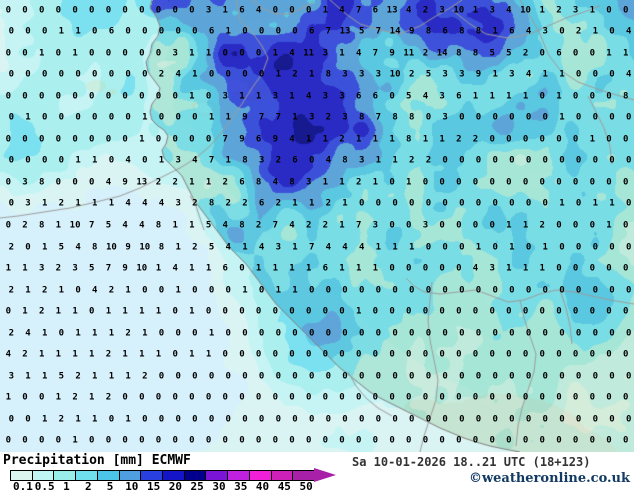  Describe the element at coordinates (197, 486) in the screenshot. I see `scale-tick-25: 25` at that location.